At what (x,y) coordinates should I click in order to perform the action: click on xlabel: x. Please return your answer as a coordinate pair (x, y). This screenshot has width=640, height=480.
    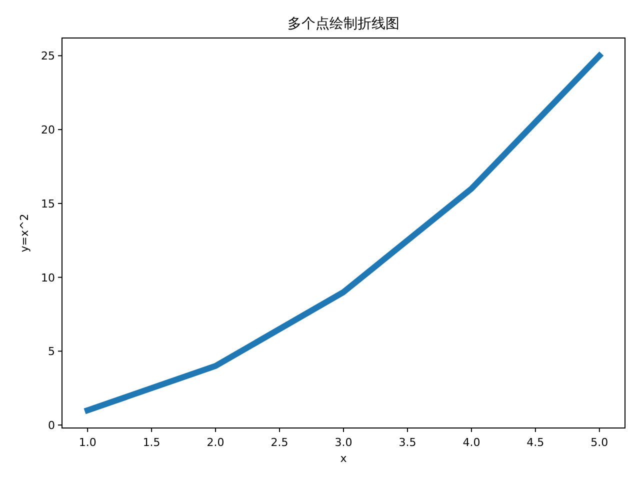
    Looking at the image, I should click on (343, 458).